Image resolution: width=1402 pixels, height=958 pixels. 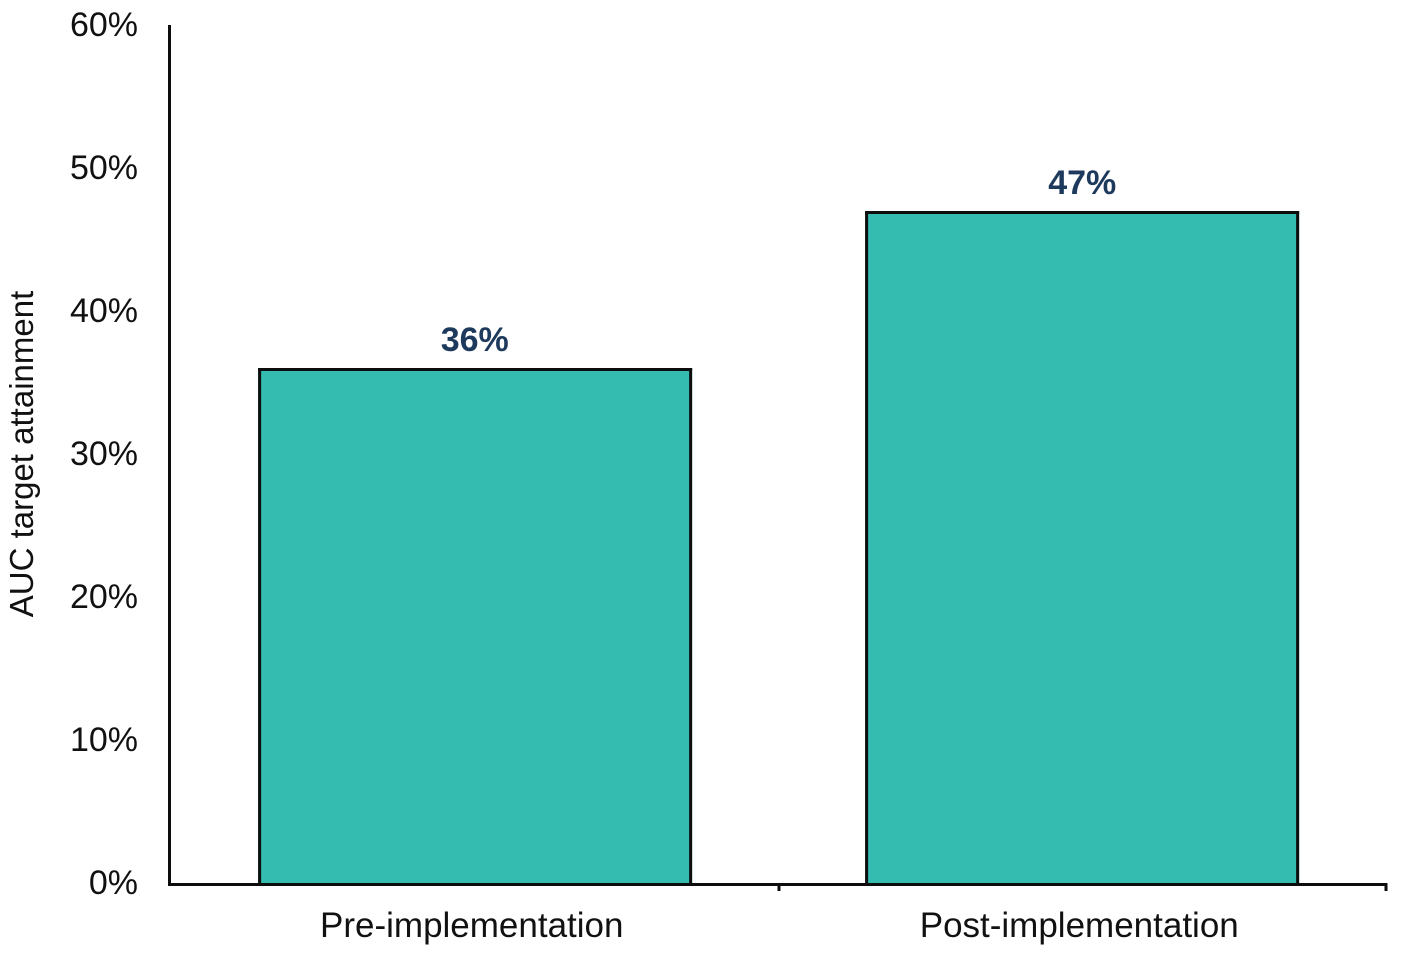 I want to click on y-tick-label: 60%, so click(x=103, y=25).